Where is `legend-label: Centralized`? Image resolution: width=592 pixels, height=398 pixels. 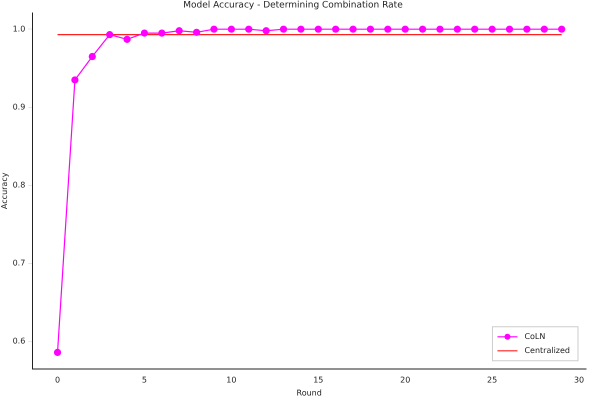 legend-label: Centralized is located at coordinates (547, 350).